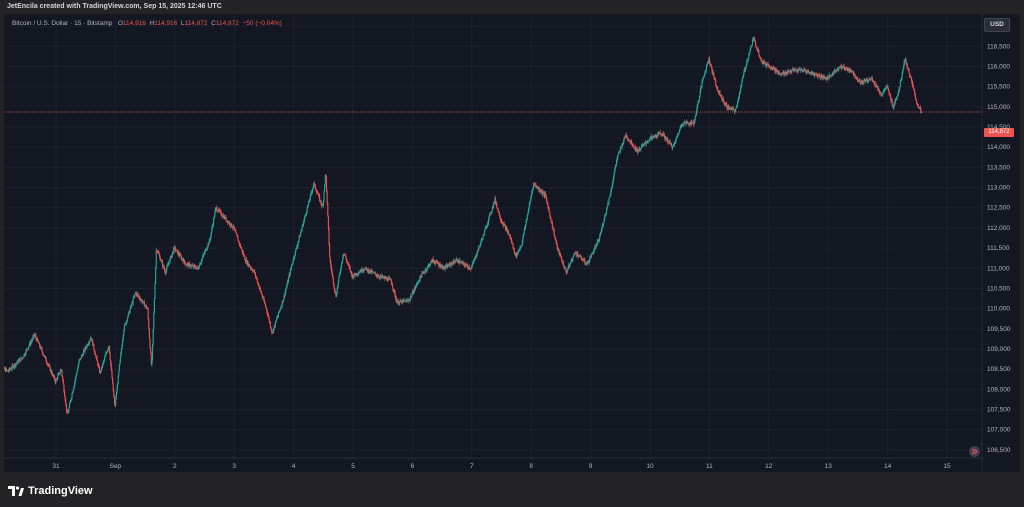  What do you see at coordinates (974, 451) in the screenshot?
I see `scroll-to-realtime-icon` at bounding box center [974, 451].